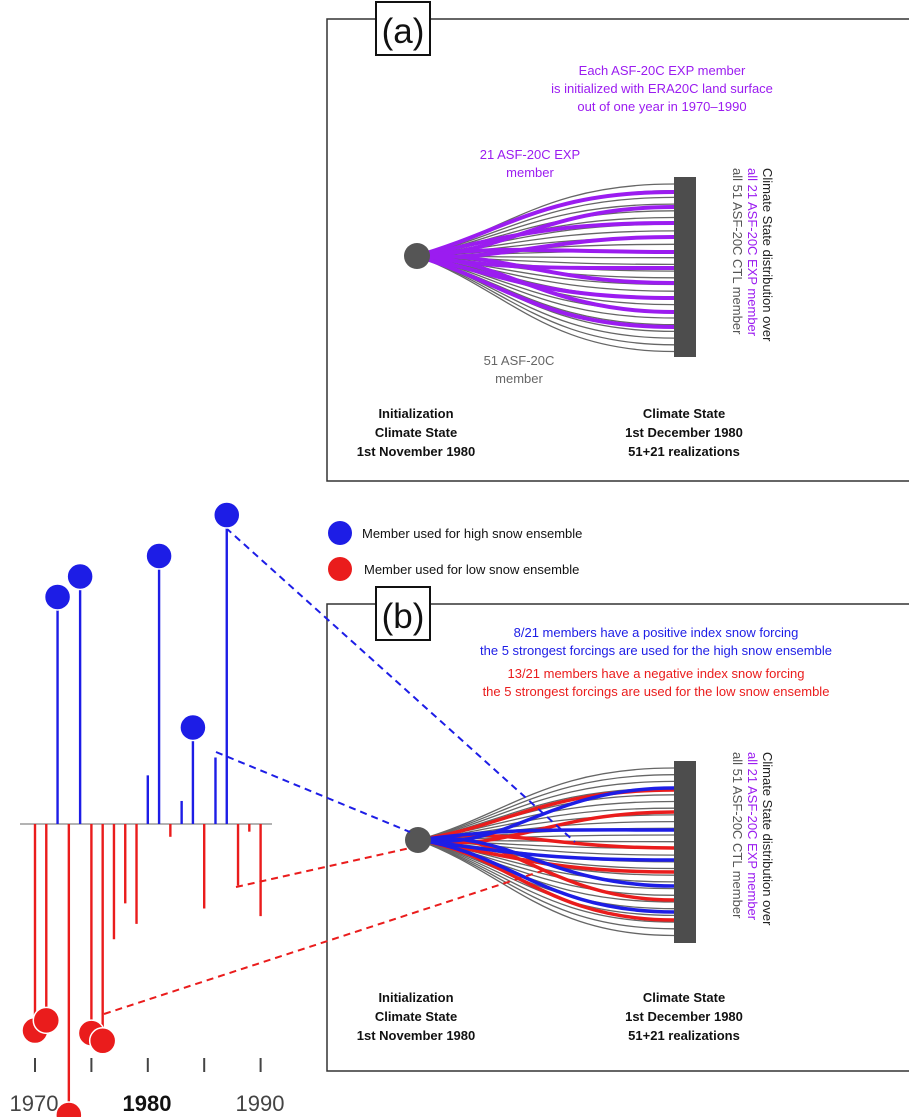 The width and height of the screenshot is (909, 1117). I want to click on tick-label-1990: 1990, so click(260, 1103).